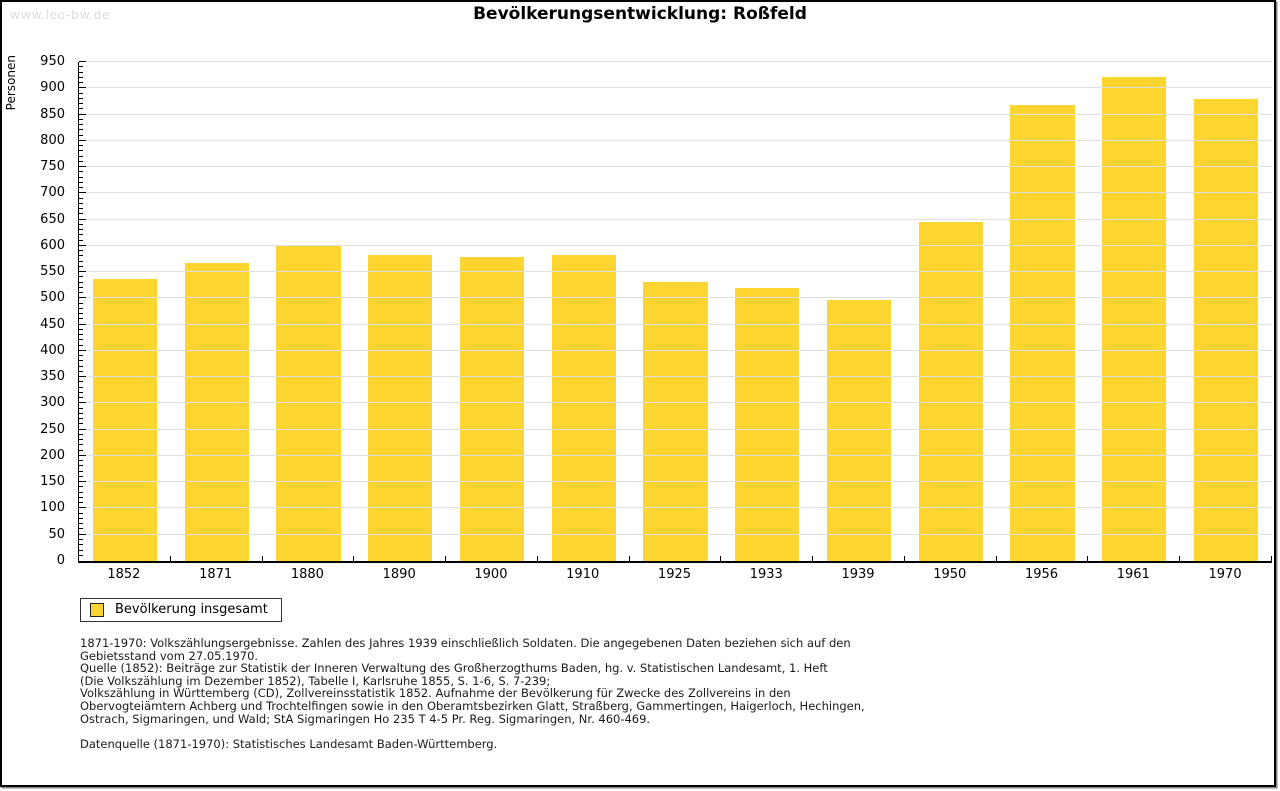 This screenshot has height=791, width=1280. Describe the element at coordinates (1134, 319) in the screenshot. I see `bar-1961` at that location.